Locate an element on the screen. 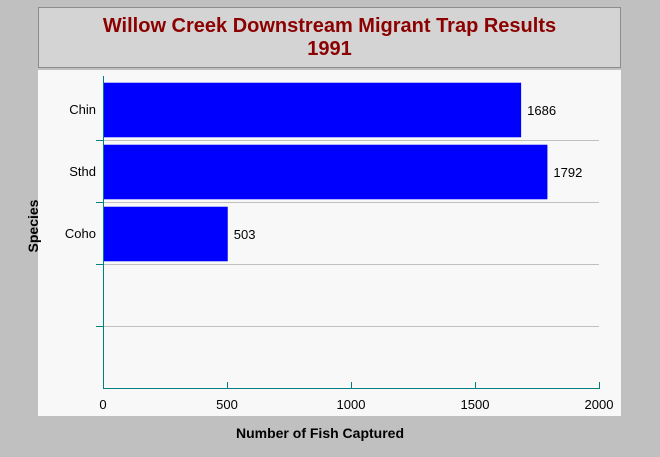 The height and width of the screenshot is (457, 660). x-tick-label: 2000 is located at coordinates (599, 404).